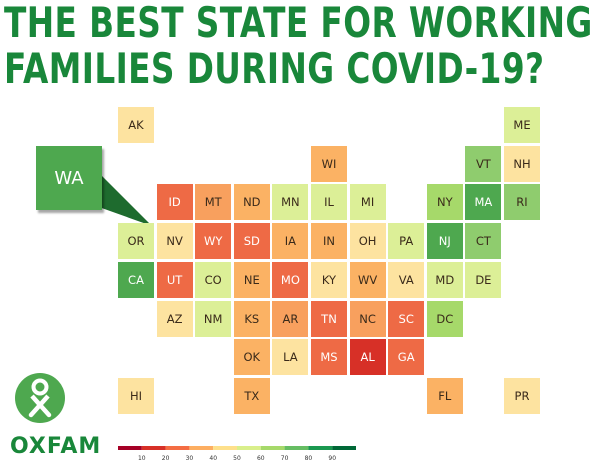 Image resolution: width=600 pixels, height=470 pixels. I want to click on state-tile-de: DE, so click(483, 279).